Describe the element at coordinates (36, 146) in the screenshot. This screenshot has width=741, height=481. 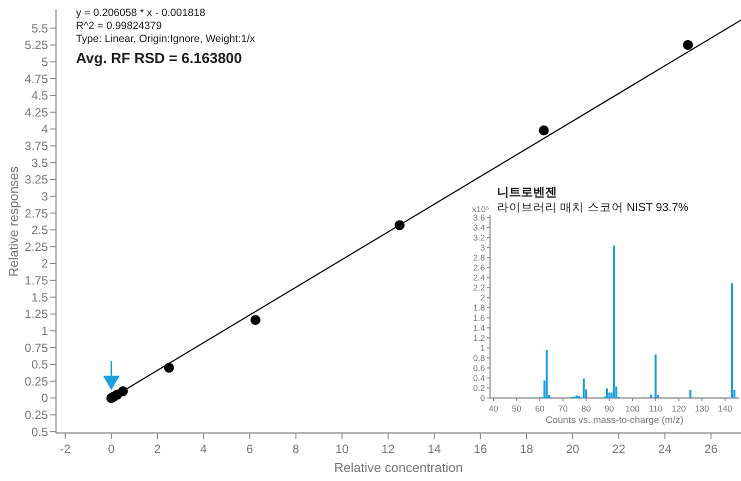
I see `y-tick-label: 3.75` at that location.